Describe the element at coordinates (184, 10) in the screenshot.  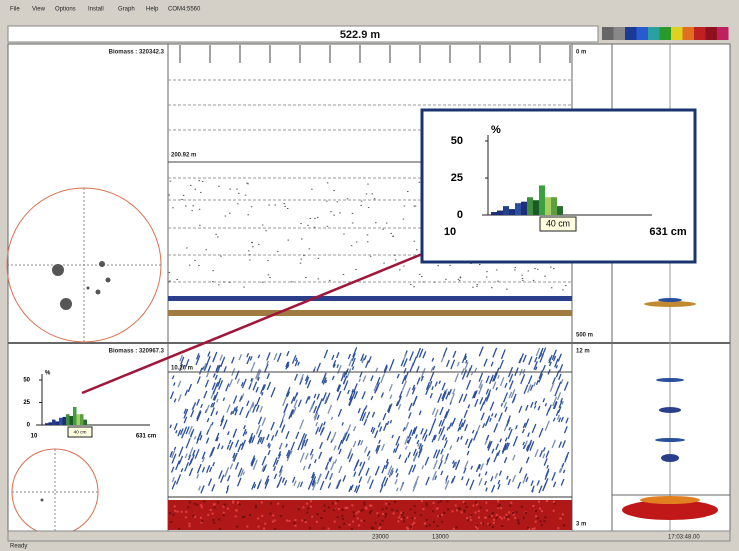
I see `menu-item: COM4:5560` at that location.